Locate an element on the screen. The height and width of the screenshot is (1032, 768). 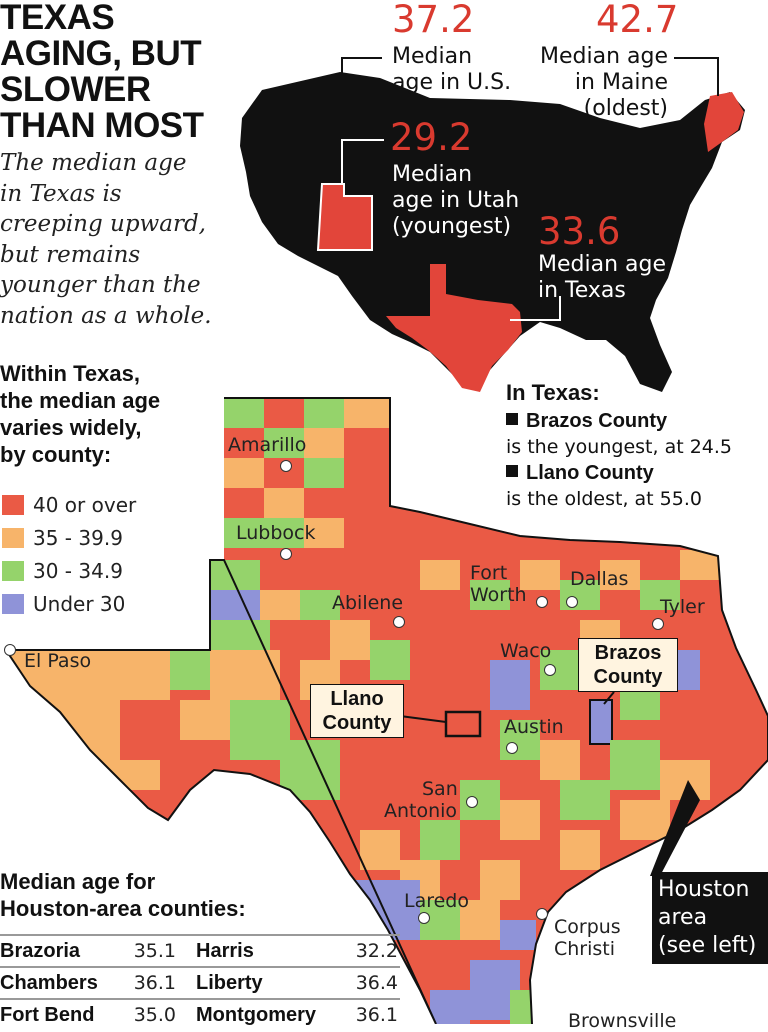
city-el-paso: El Paso is located at coordinates (58, 661).